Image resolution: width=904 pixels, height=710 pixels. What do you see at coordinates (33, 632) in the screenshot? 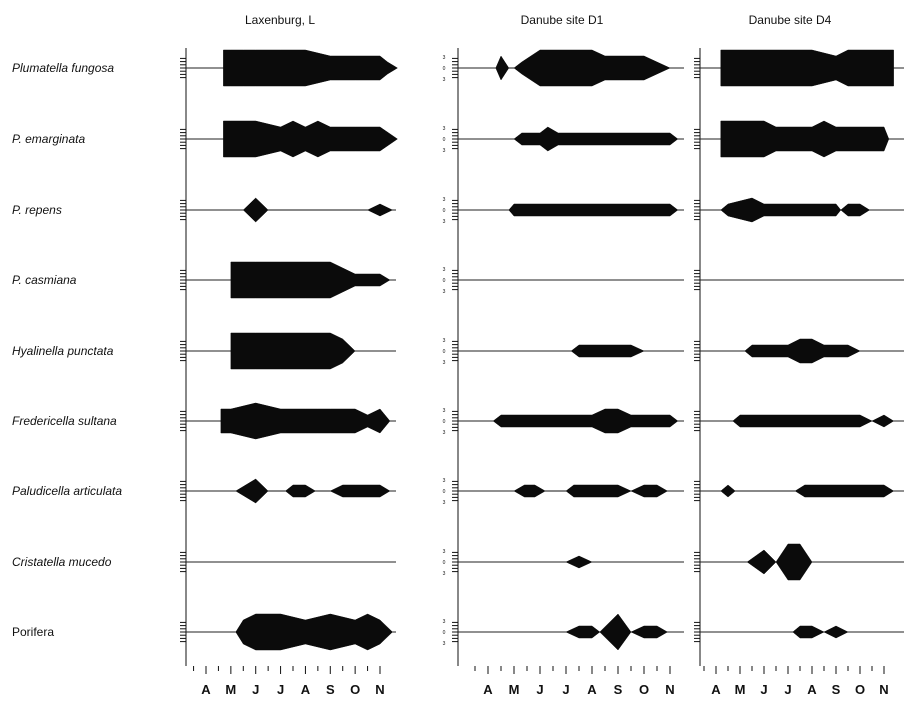
I see `species-label: Porifera` at bounding box center [33, 632].